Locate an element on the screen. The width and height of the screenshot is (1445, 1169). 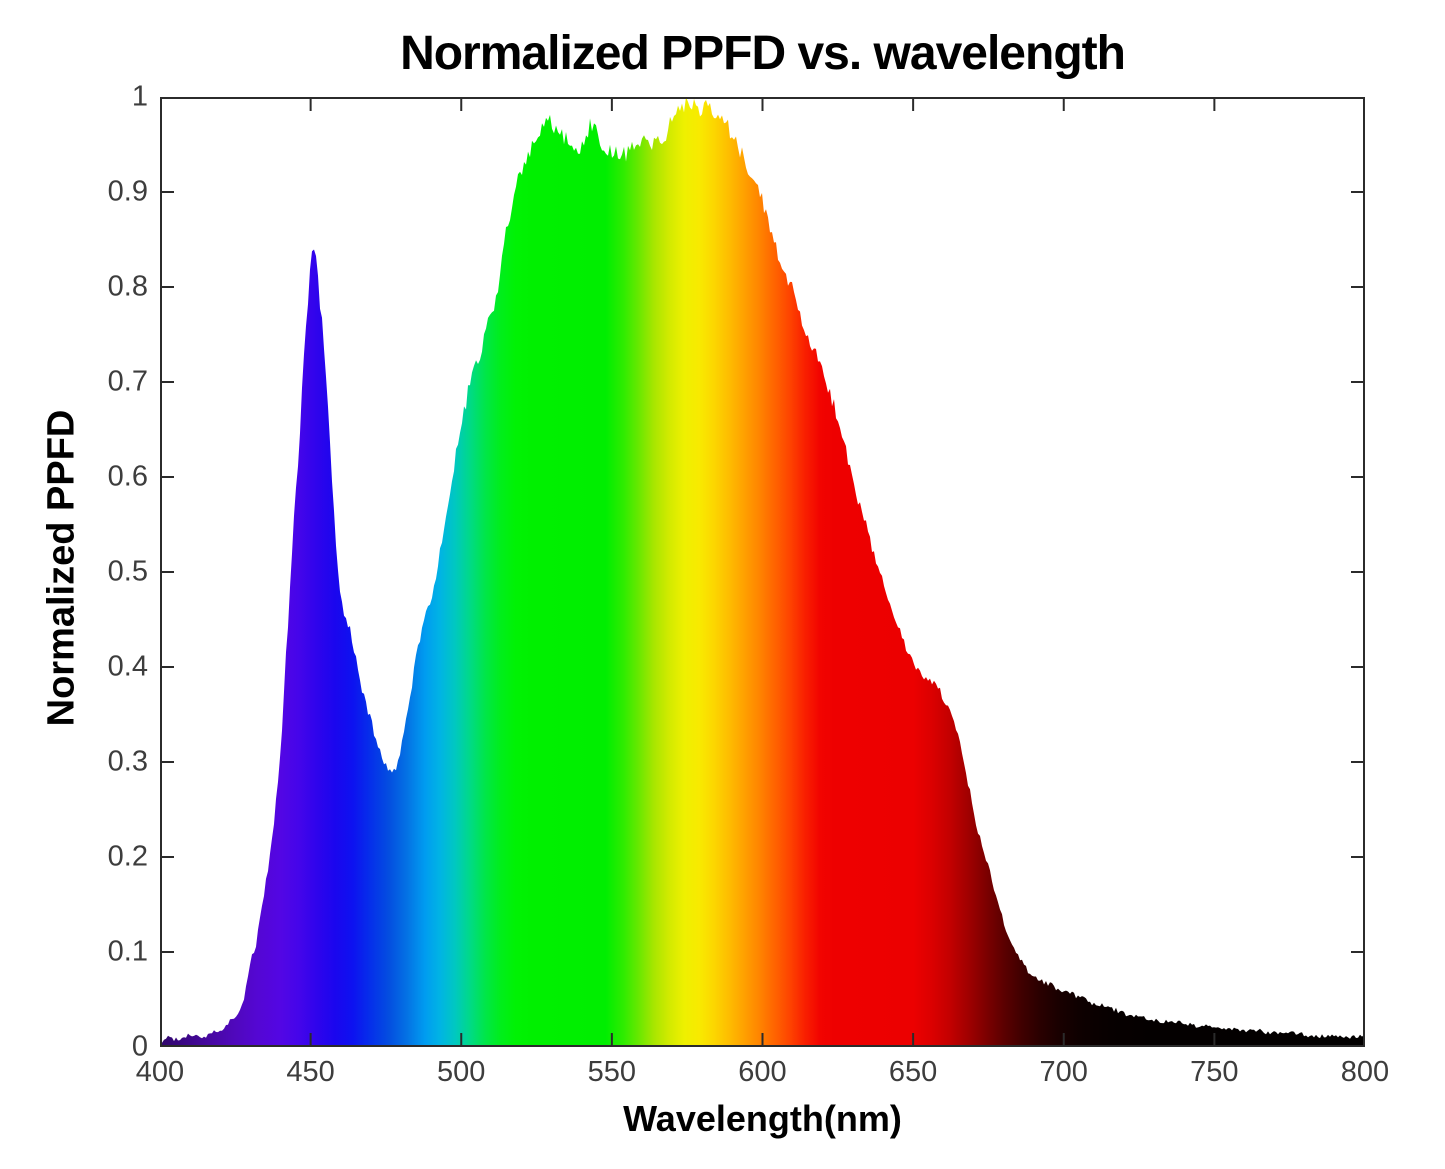
x-tick-label: 800 is located at coordinates (1365, 1072).